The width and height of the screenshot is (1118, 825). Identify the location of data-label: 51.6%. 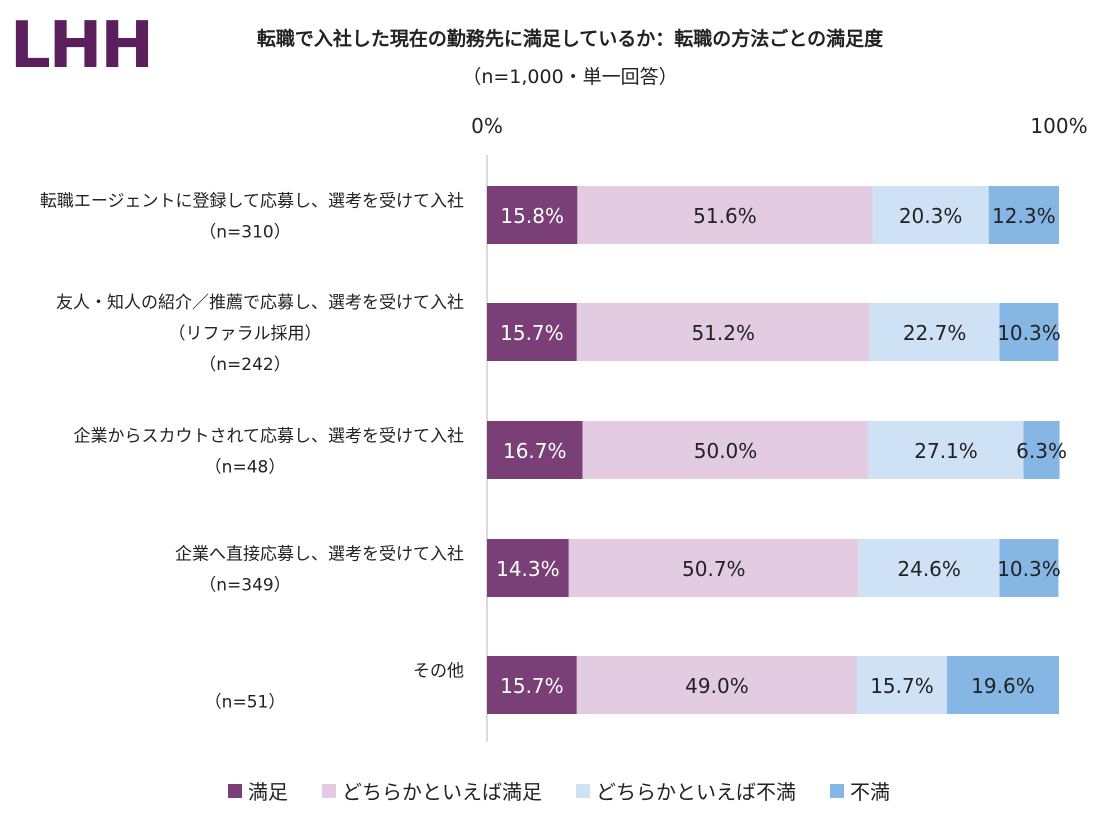
(725, 216).